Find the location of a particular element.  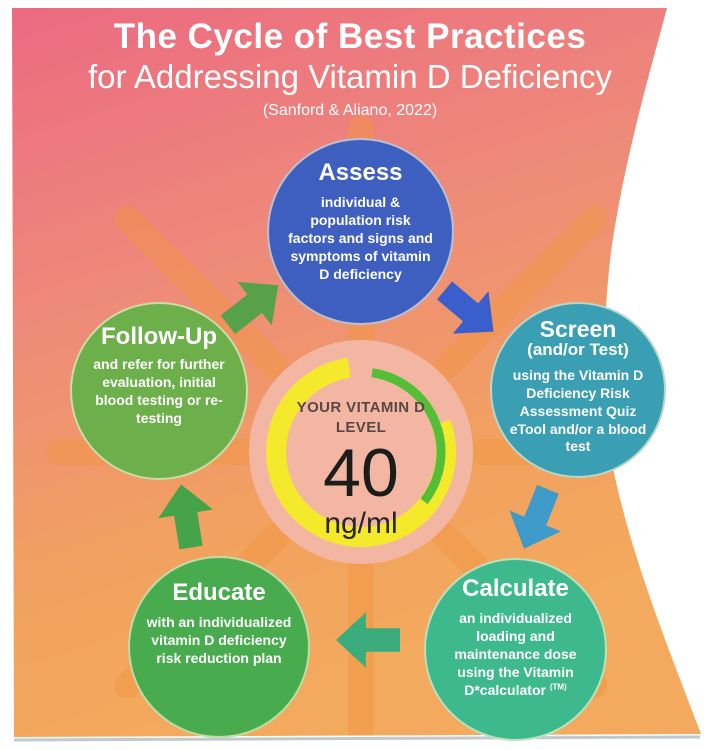

arrow-assess-to-screen-icon is located at coordinates (468, 311).